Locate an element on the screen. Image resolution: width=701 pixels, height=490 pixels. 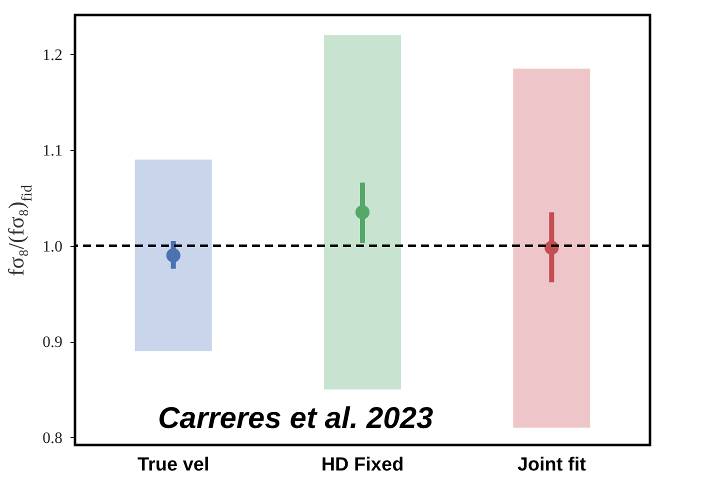
y-tick-label: 1.1 is located at coordinates (52, 151).